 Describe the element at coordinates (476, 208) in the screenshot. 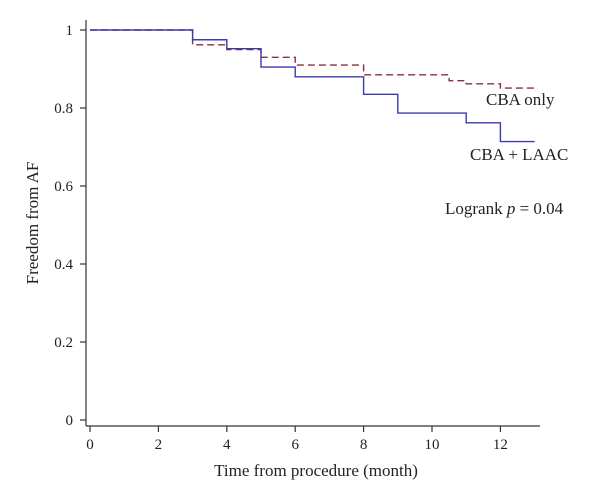

I see `logrank-prefix: Logrank` at that location.